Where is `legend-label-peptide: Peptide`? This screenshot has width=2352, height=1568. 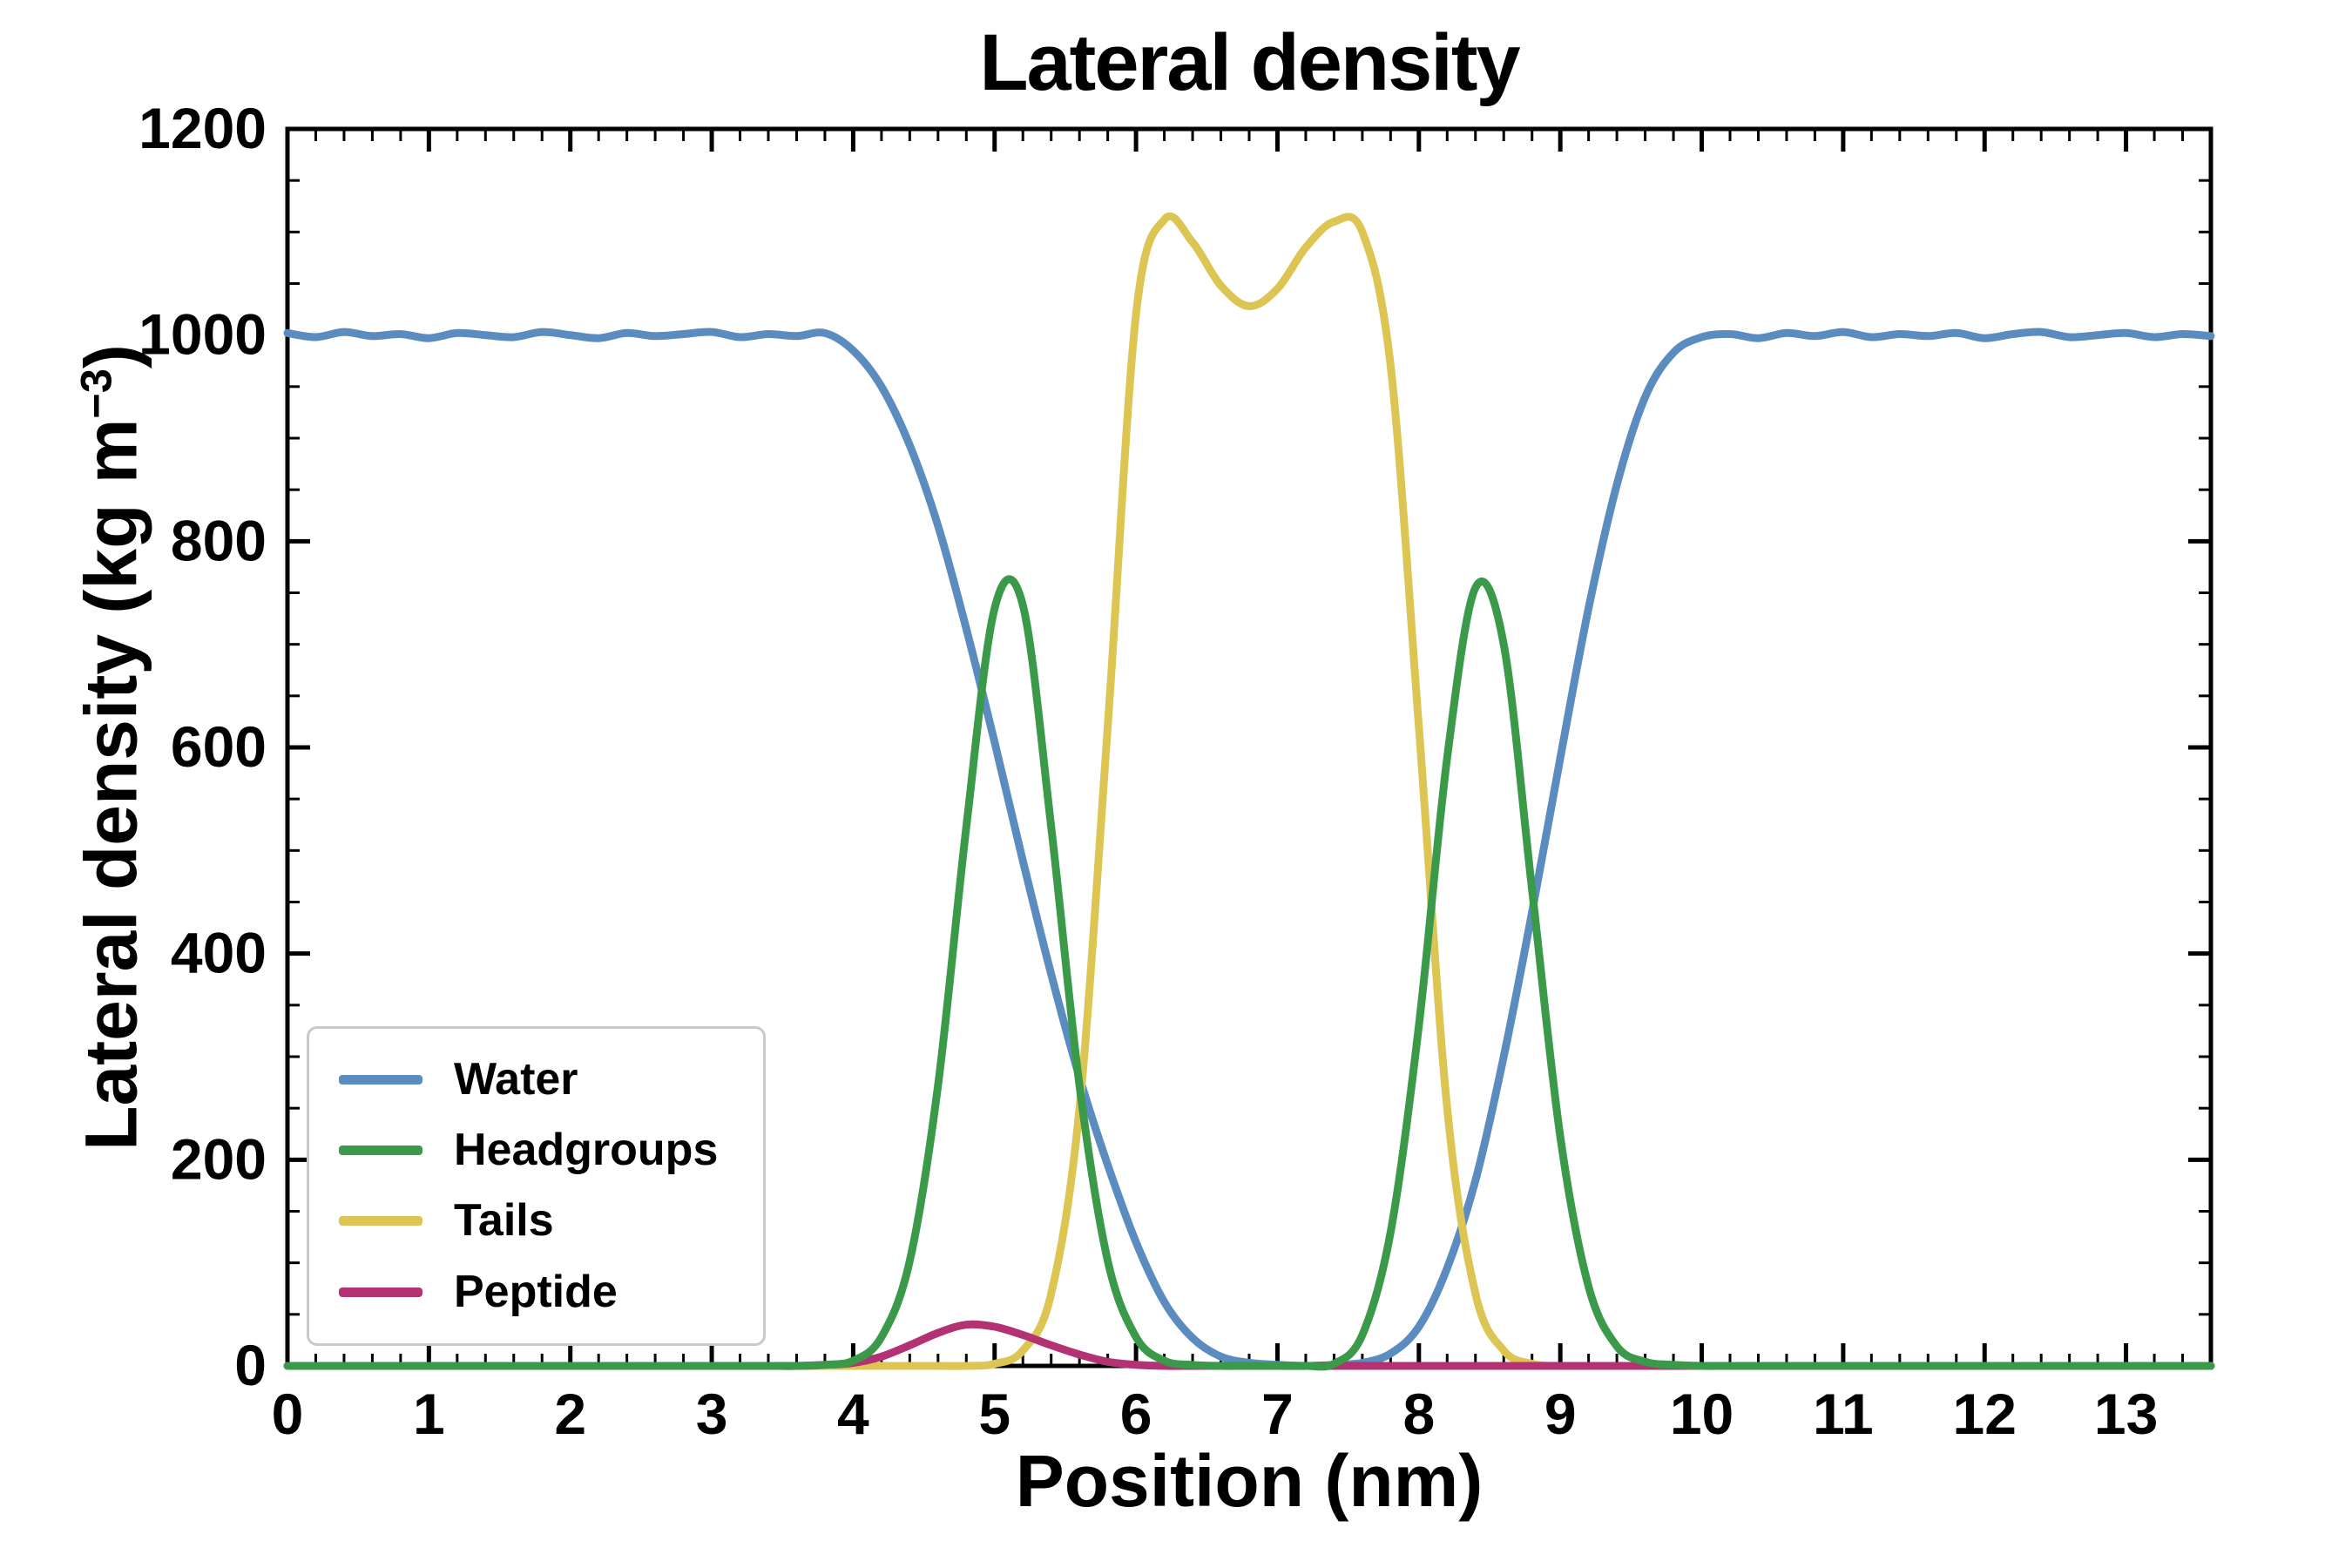
legend-label-peptide: Peptide is located at coordinates (536, 1291).